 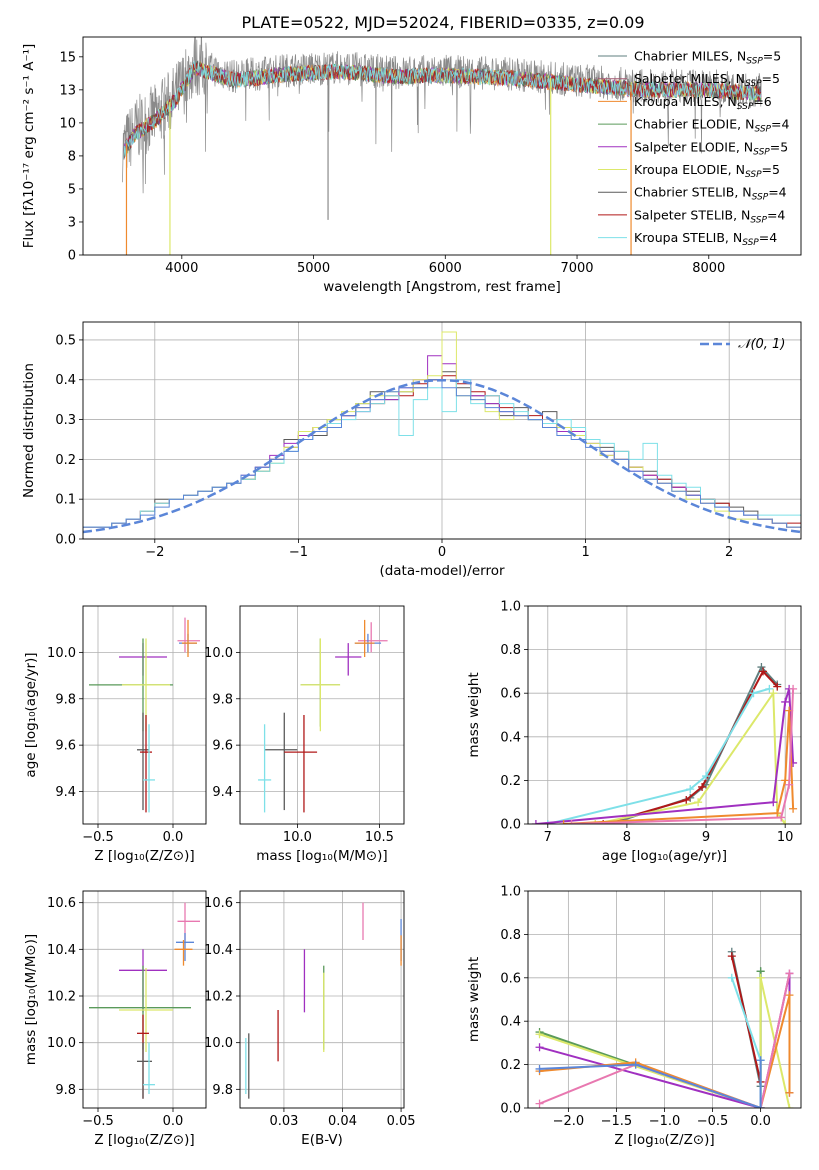 What do you see at coordinates (445, 268) in the screenshot?
I see `x-tick-label: 6000` at bounding box center [445, 268].